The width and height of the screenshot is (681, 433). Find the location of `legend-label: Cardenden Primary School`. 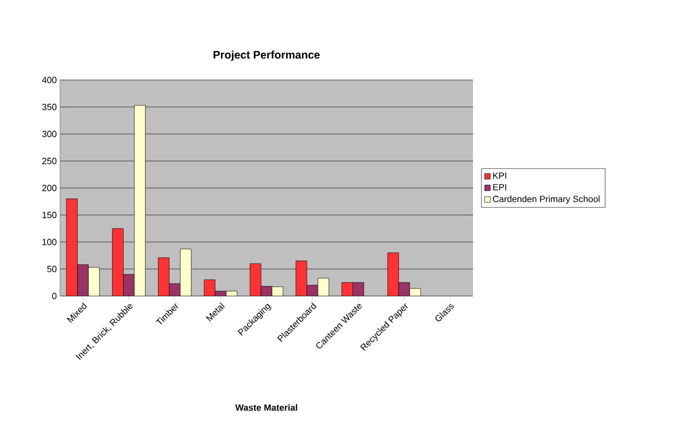

legend-label: Cardenden Primary School is located at coordinates (546, 200).